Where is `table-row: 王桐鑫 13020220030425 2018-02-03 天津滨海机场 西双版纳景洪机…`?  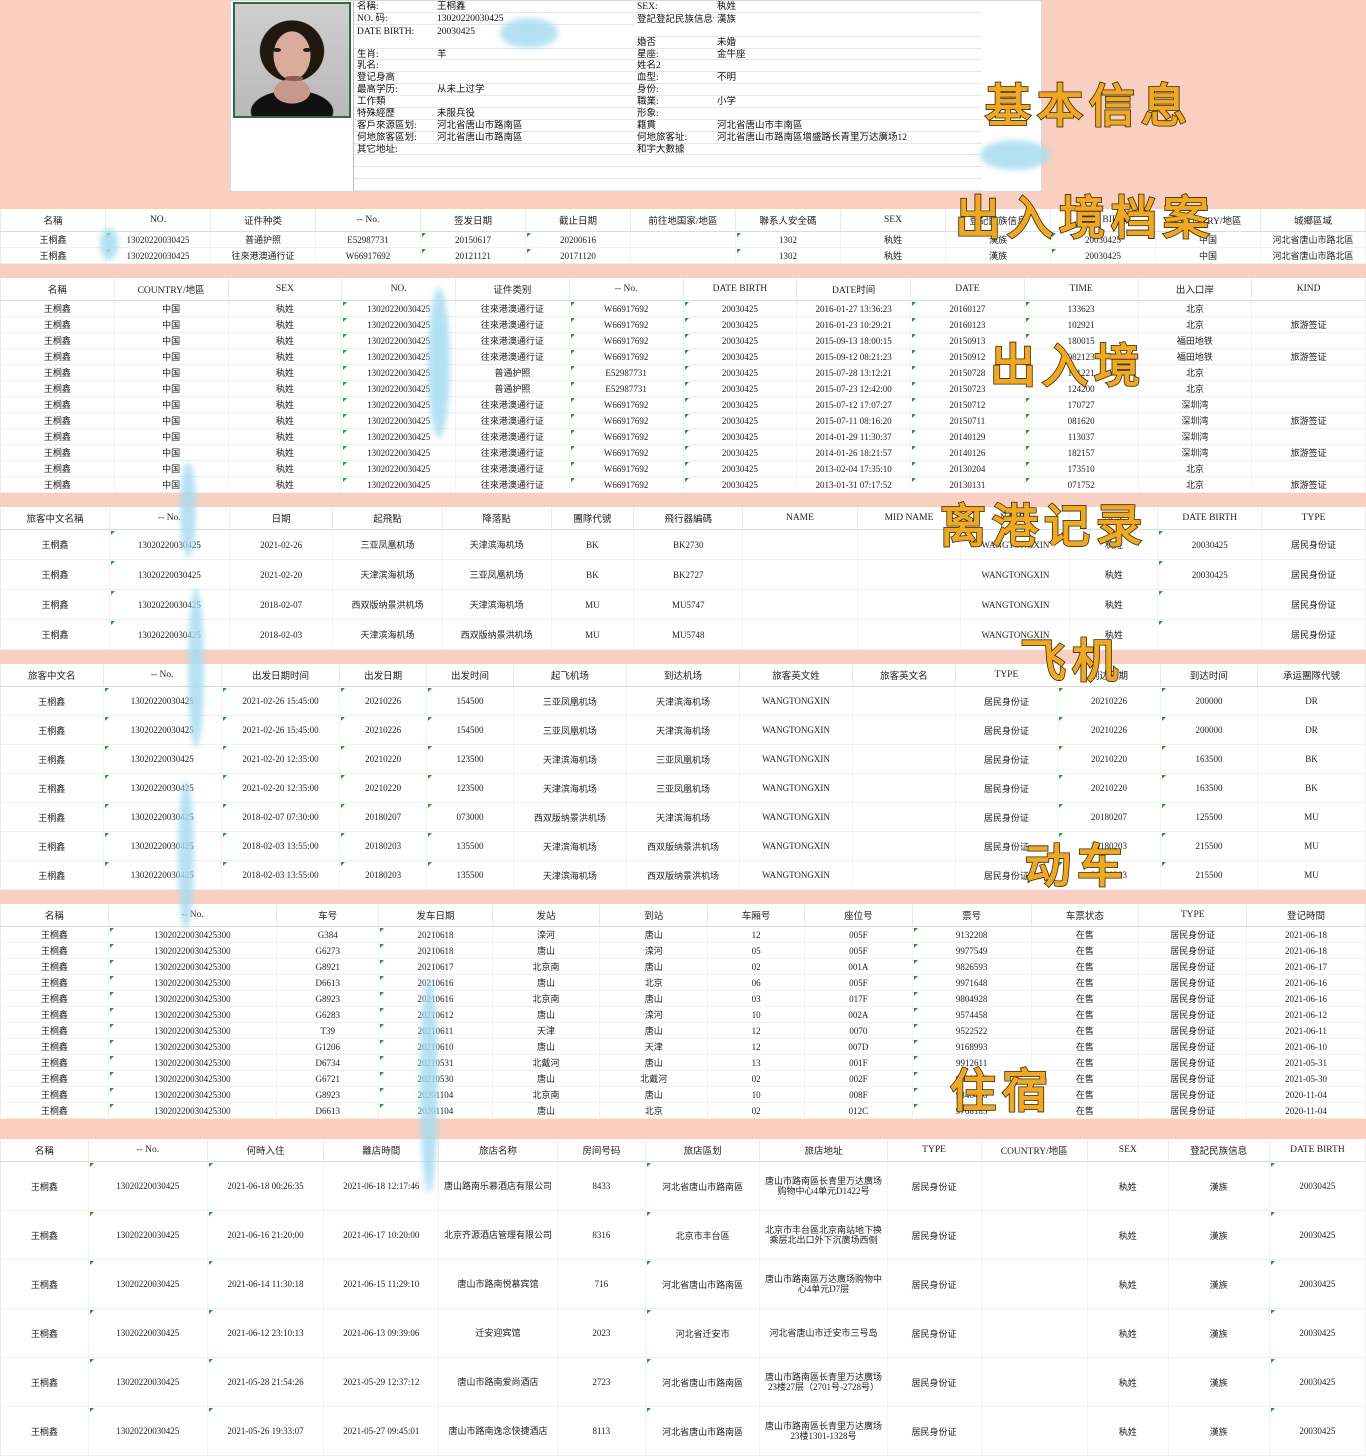
table-row: 王桐鑫 13020220030425 2018-02-03 天津滨海机场 西双版纳景洪机… is located at coordinates (683, 634).